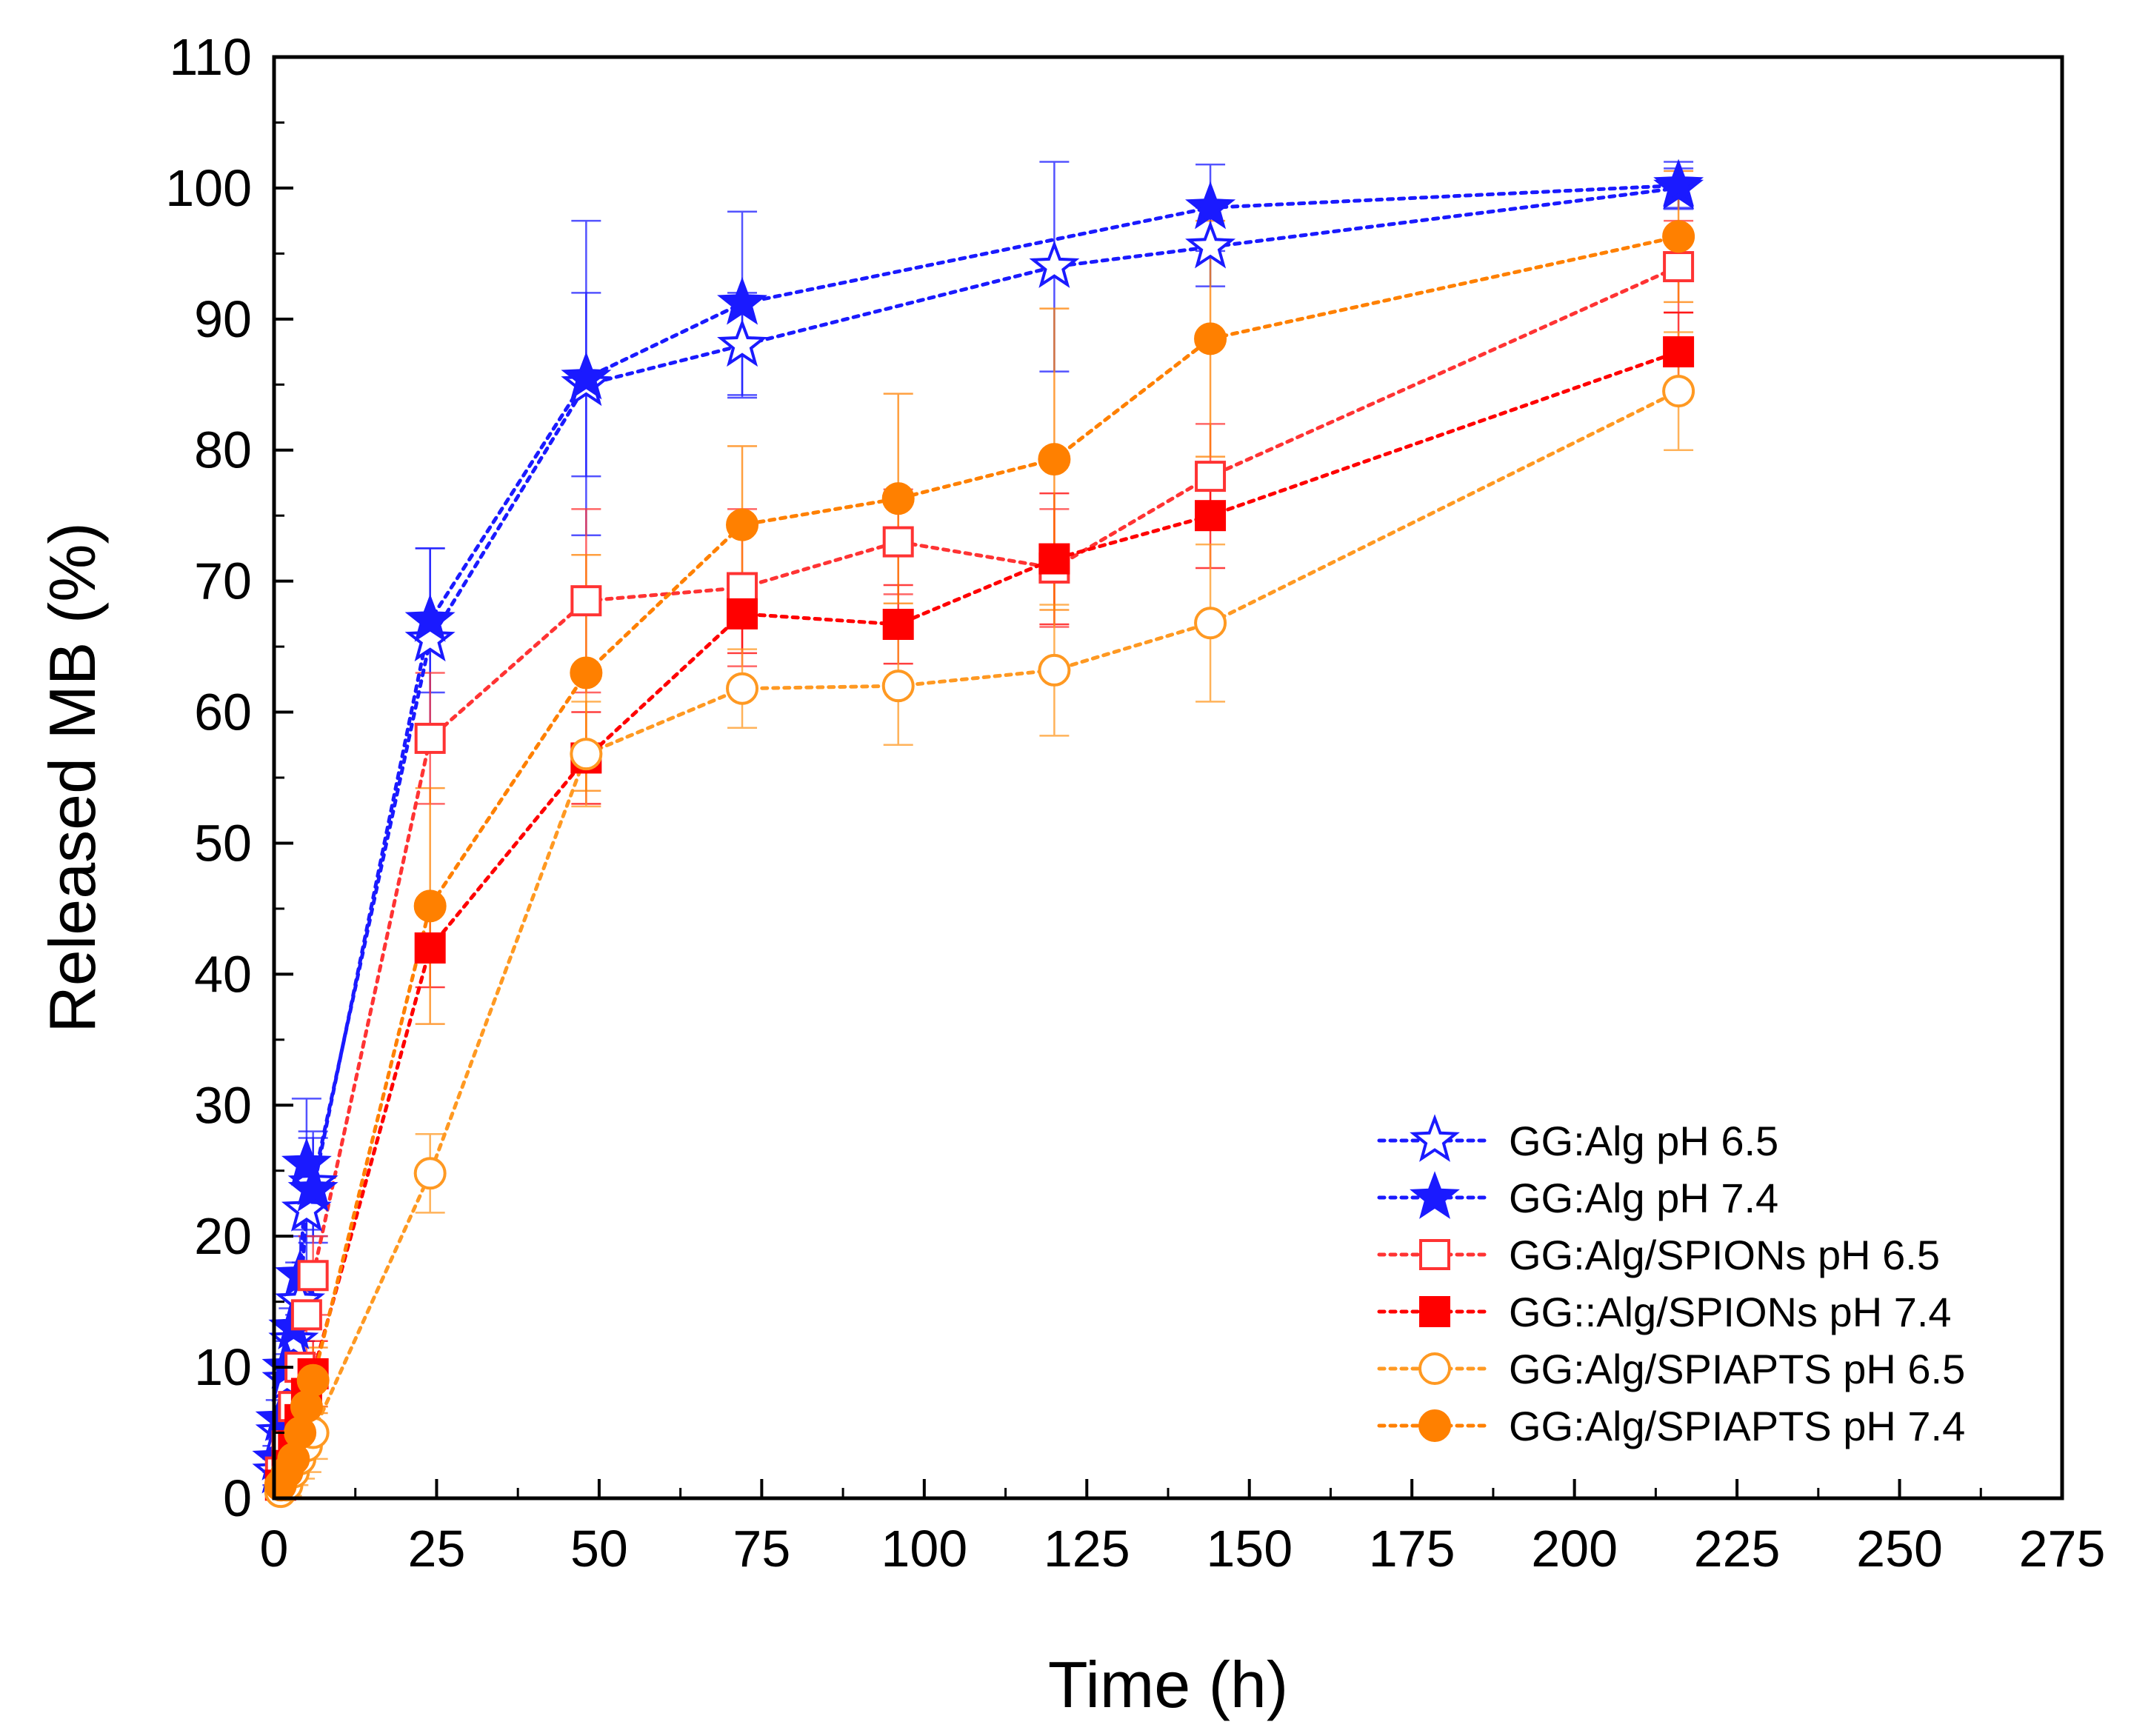  I want to click on y-tick-label: 20, so click(223, 1236).